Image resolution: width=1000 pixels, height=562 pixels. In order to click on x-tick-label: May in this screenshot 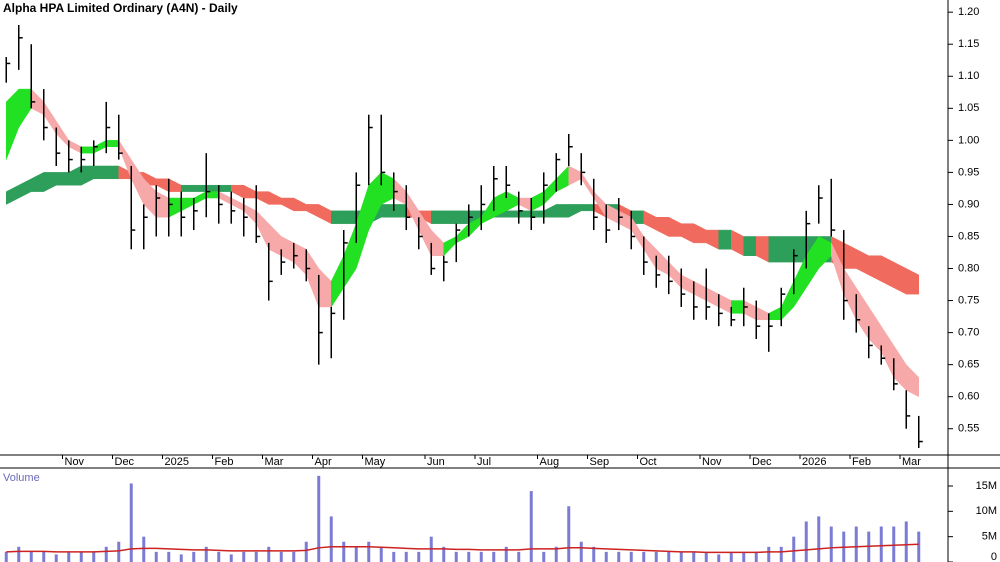, I will do `click(375, 462)`.